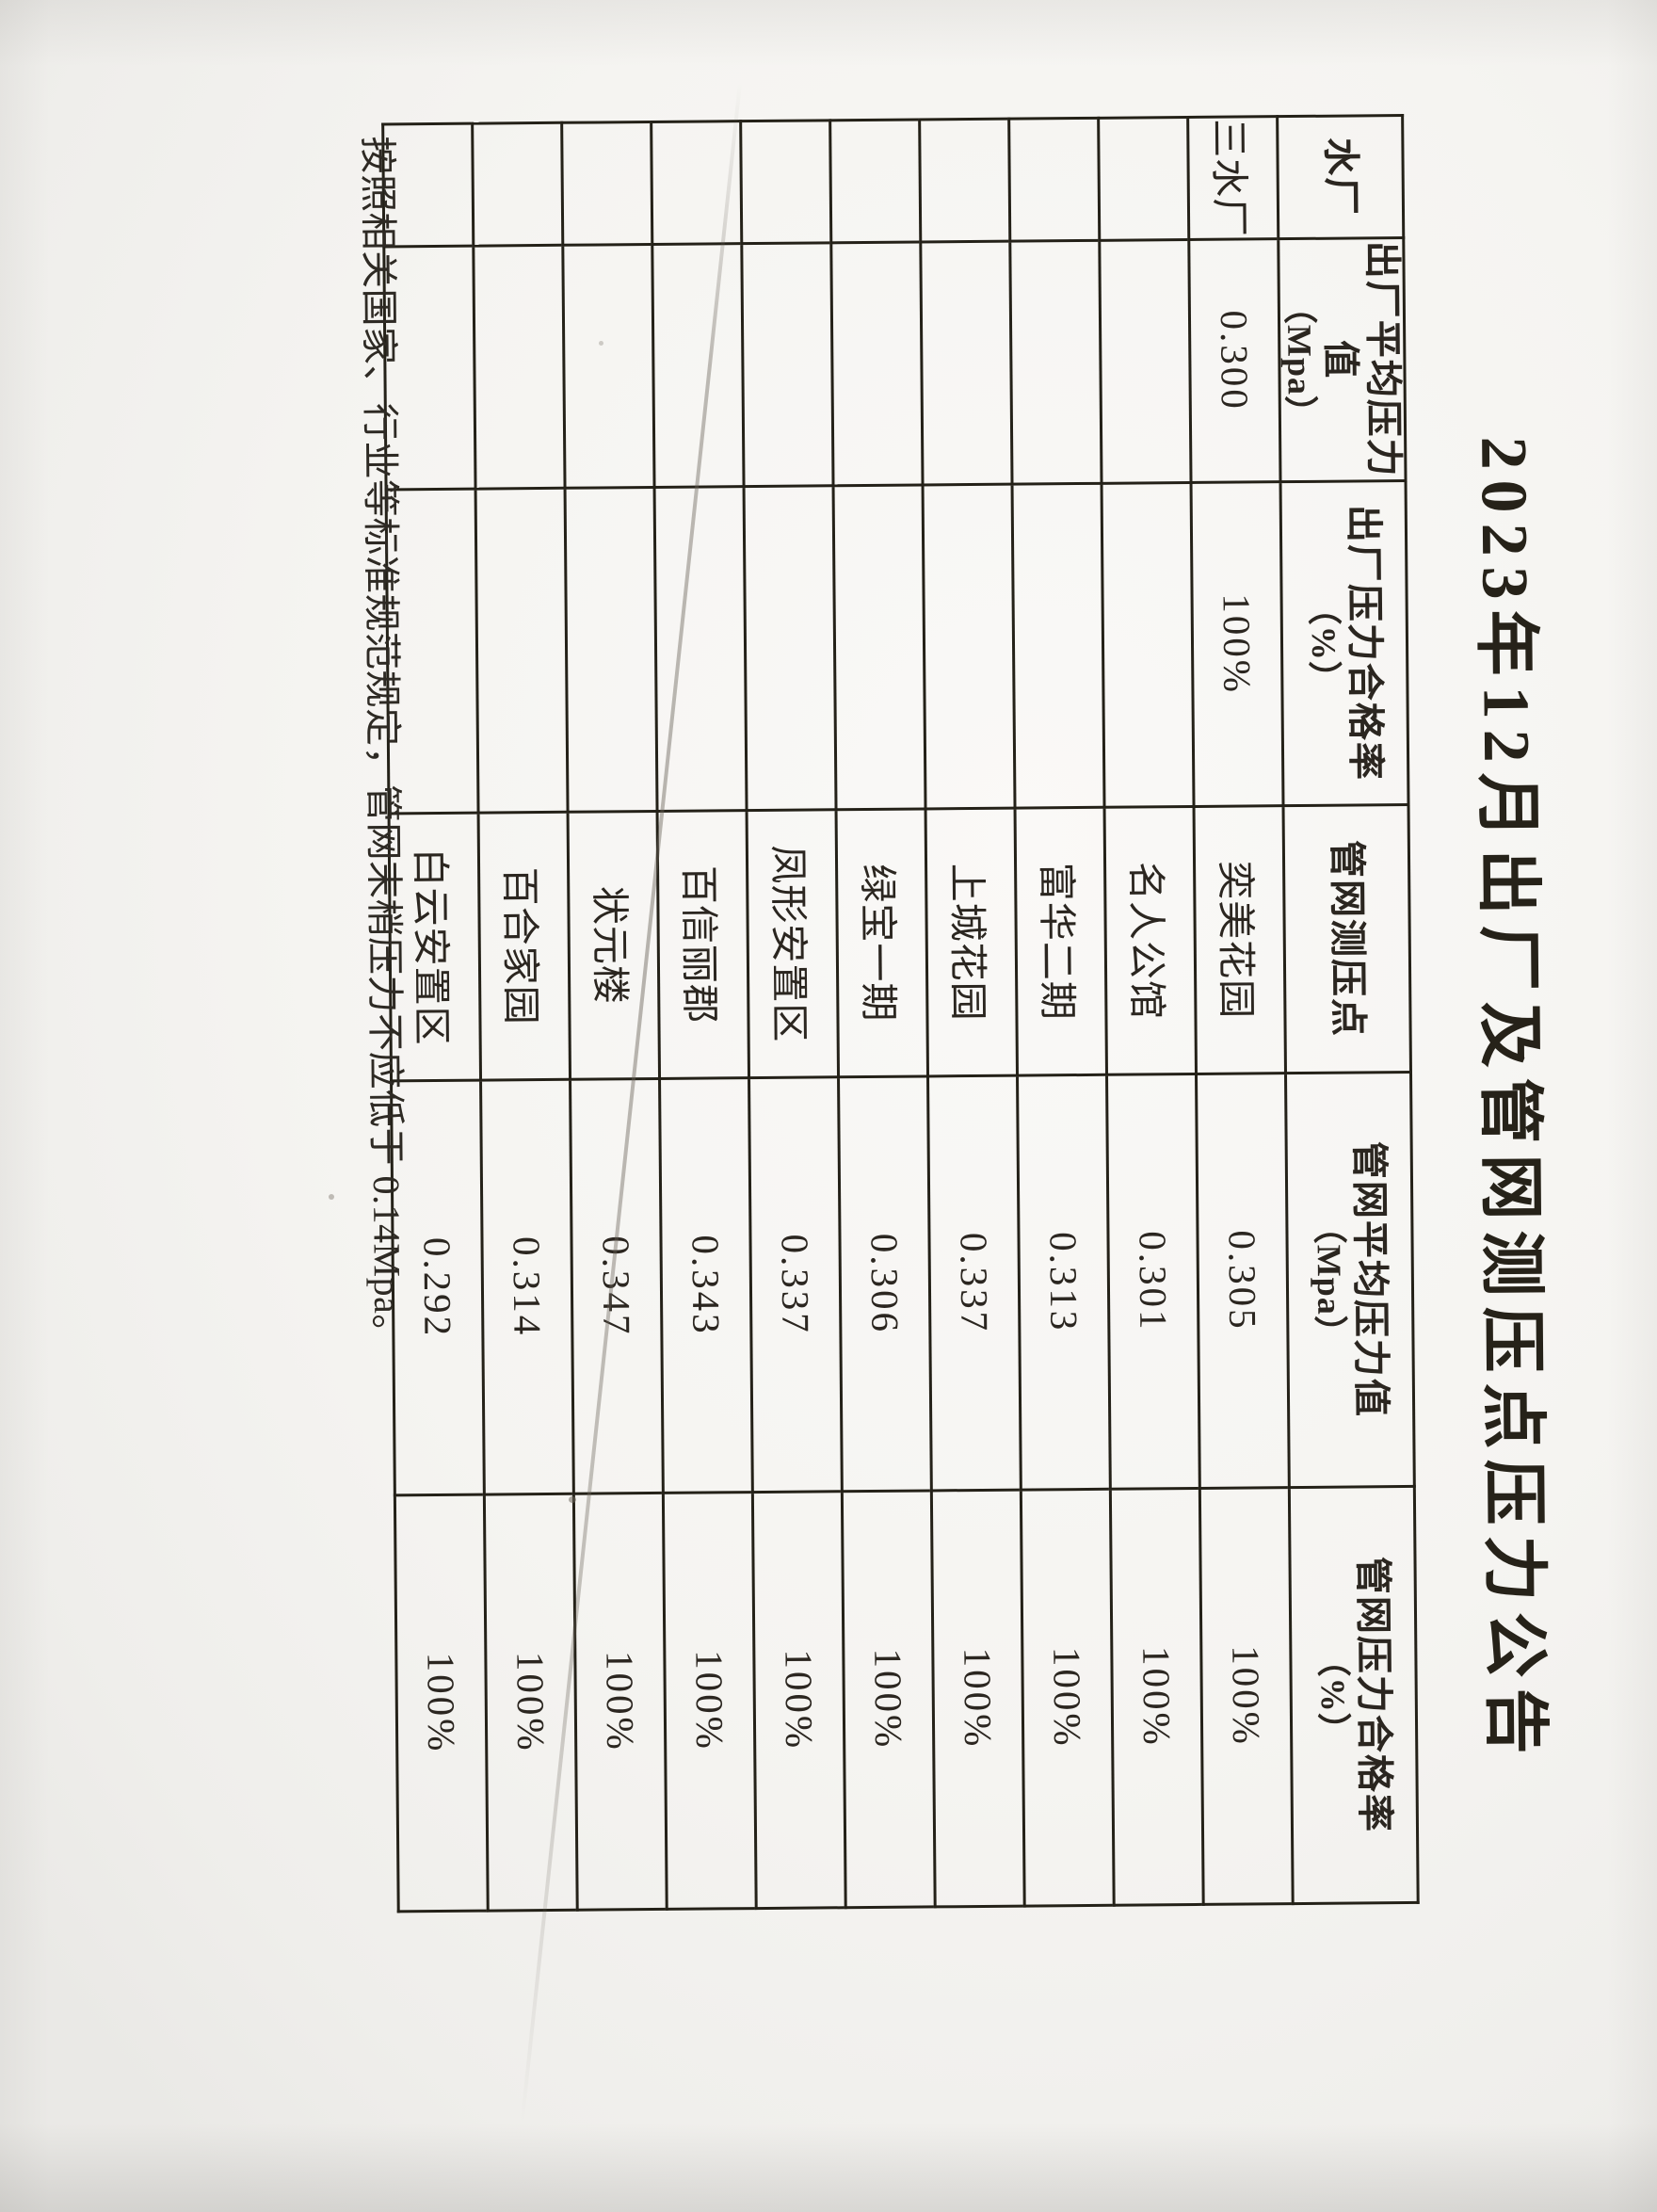  I want to click on table-row: 凤形安置区 0.337 100%, so click(793, 1014).